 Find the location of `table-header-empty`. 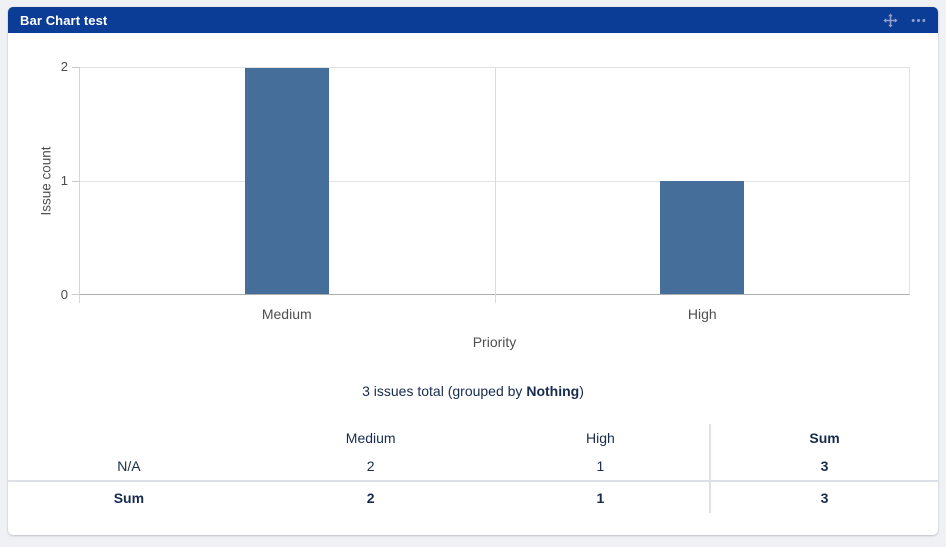

table-header-empty is located at coordinates (129, 438).